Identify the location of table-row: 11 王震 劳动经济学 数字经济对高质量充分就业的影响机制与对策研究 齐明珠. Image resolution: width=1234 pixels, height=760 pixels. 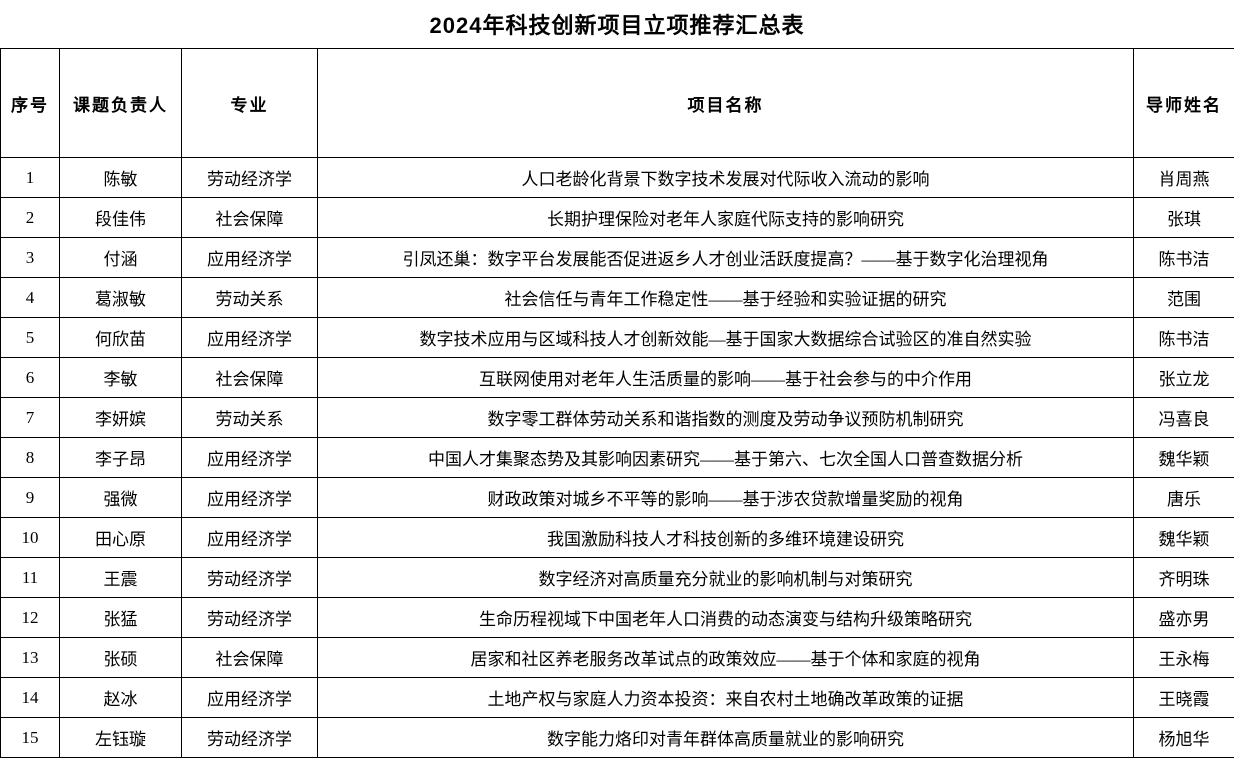
(617, 577).